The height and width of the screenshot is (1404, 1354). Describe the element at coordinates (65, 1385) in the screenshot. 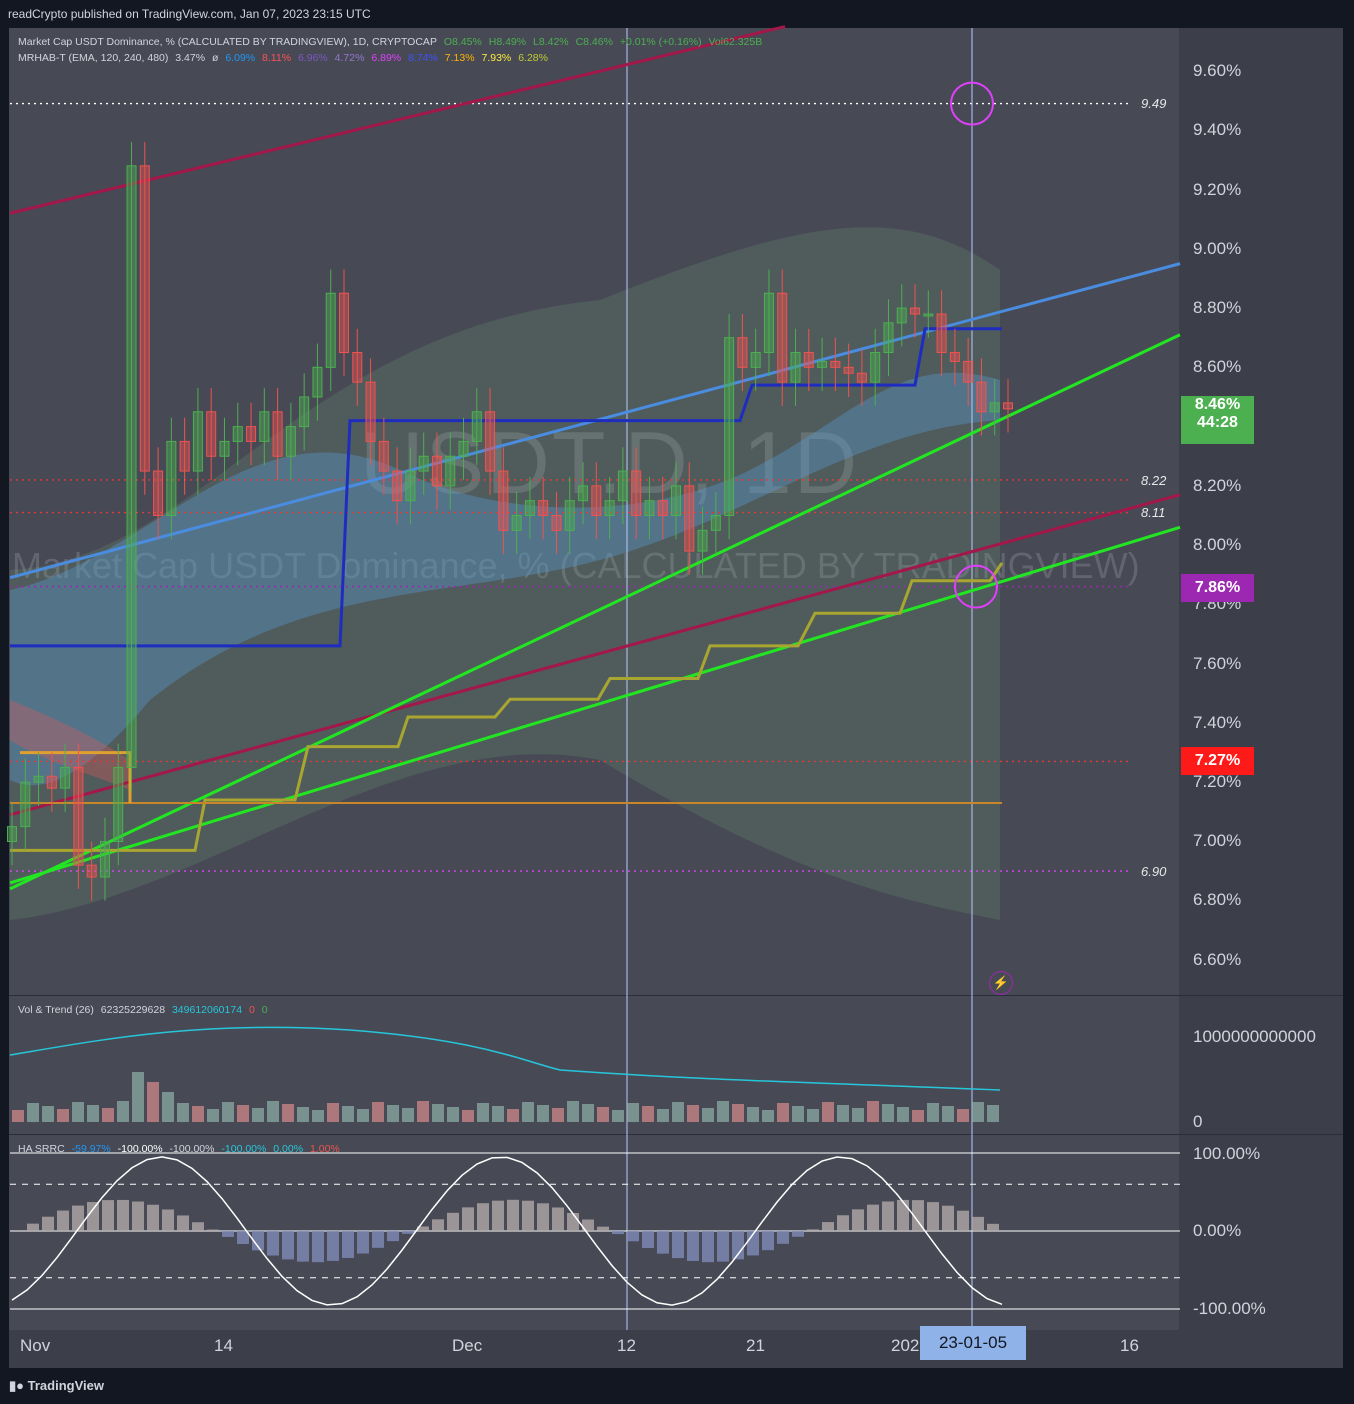

I see `brand-name: TradingView` at that location.